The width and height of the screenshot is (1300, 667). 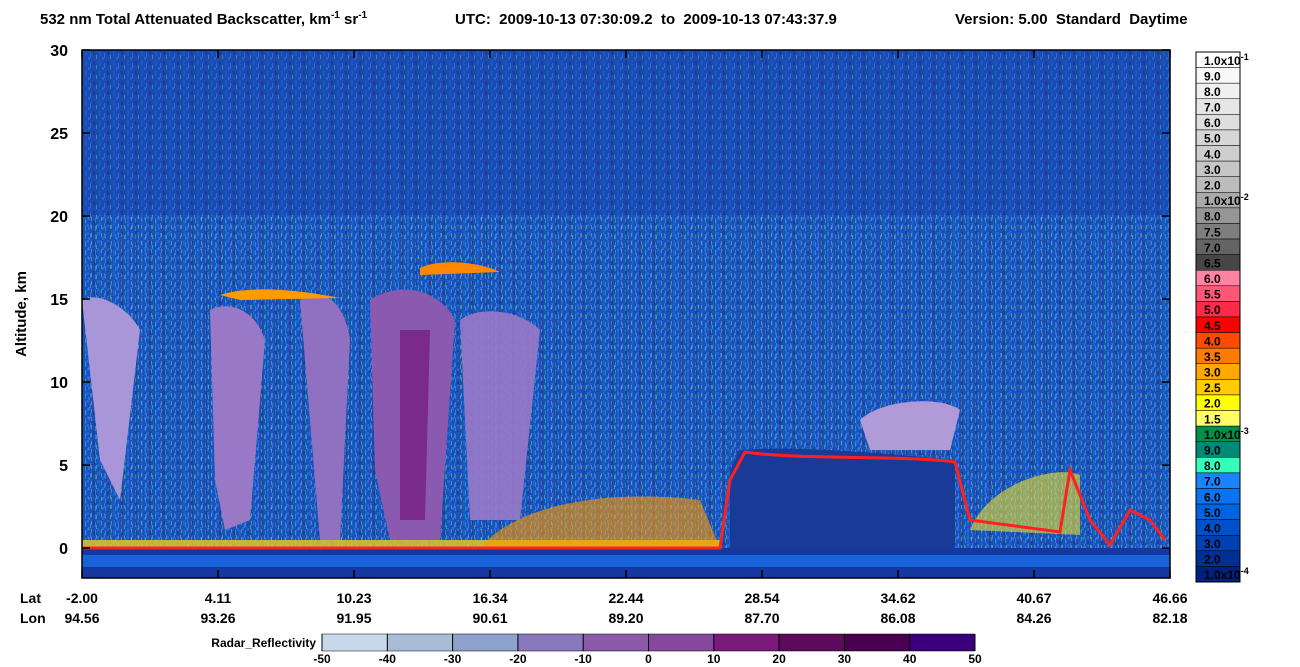 What do you see at coordinates (1245, 431) in the screenshot?
I see `colorbar-label-sup: -3` at bounding box center [1245, 431].